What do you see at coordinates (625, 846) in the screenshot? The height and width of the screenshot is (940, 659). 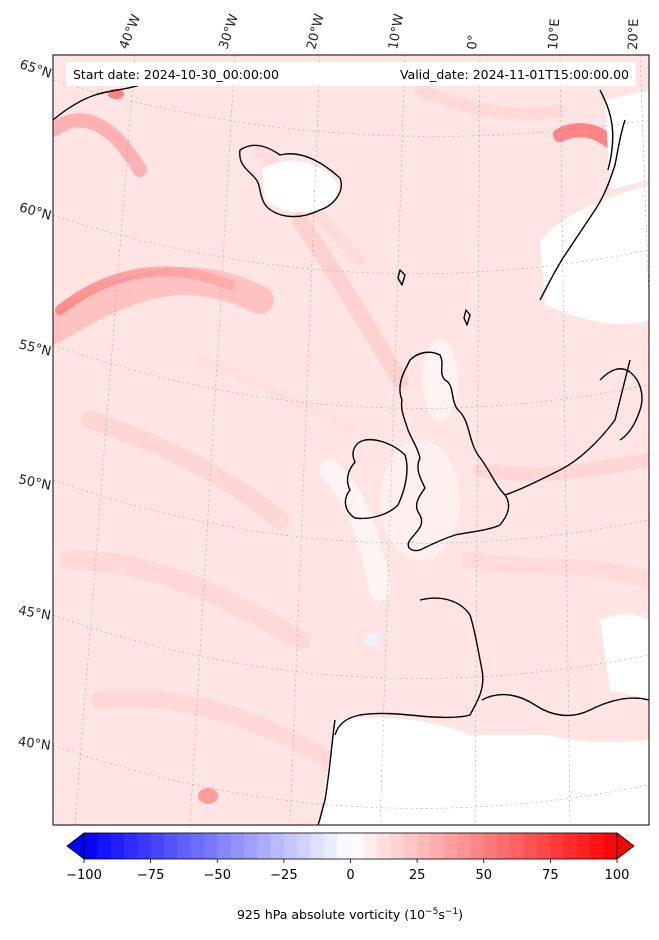 I see `colorbar-extend-max` at bounding box center [625, 846].